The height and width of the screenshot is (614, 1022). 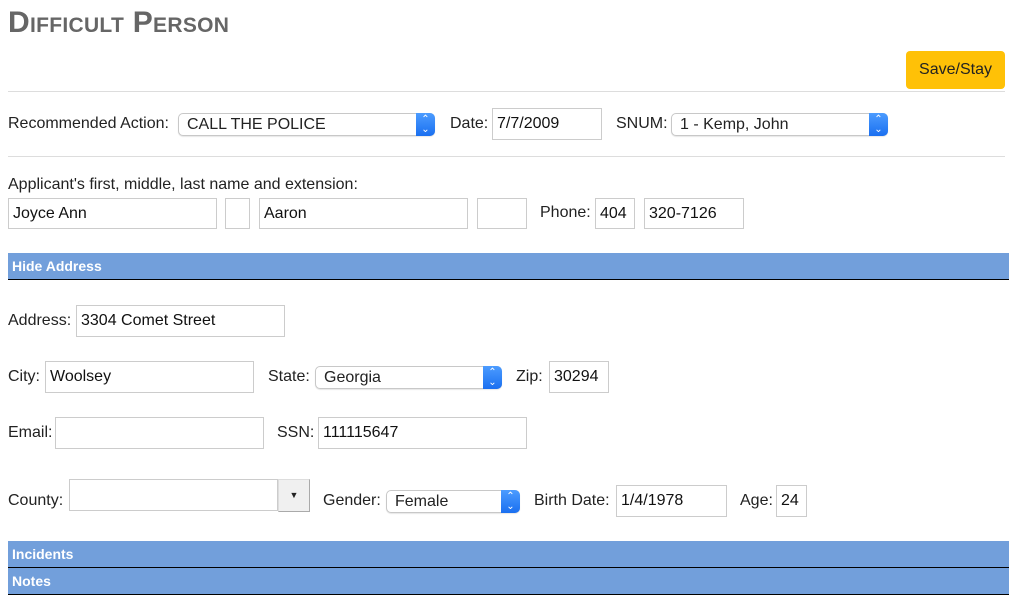 What do you see at coordinates (508, 266) in the screenshot?
I see `hide-address-toggle: Hide Address` at bounding box center [508, 266].